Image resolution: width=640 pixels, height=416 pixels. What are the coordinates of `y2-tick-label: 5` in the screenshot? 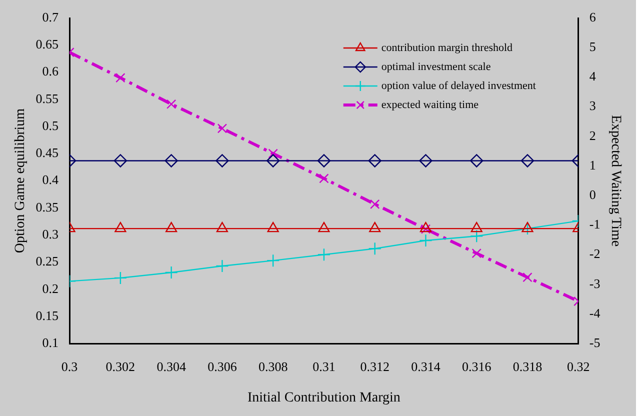 It's located at (592, 46).